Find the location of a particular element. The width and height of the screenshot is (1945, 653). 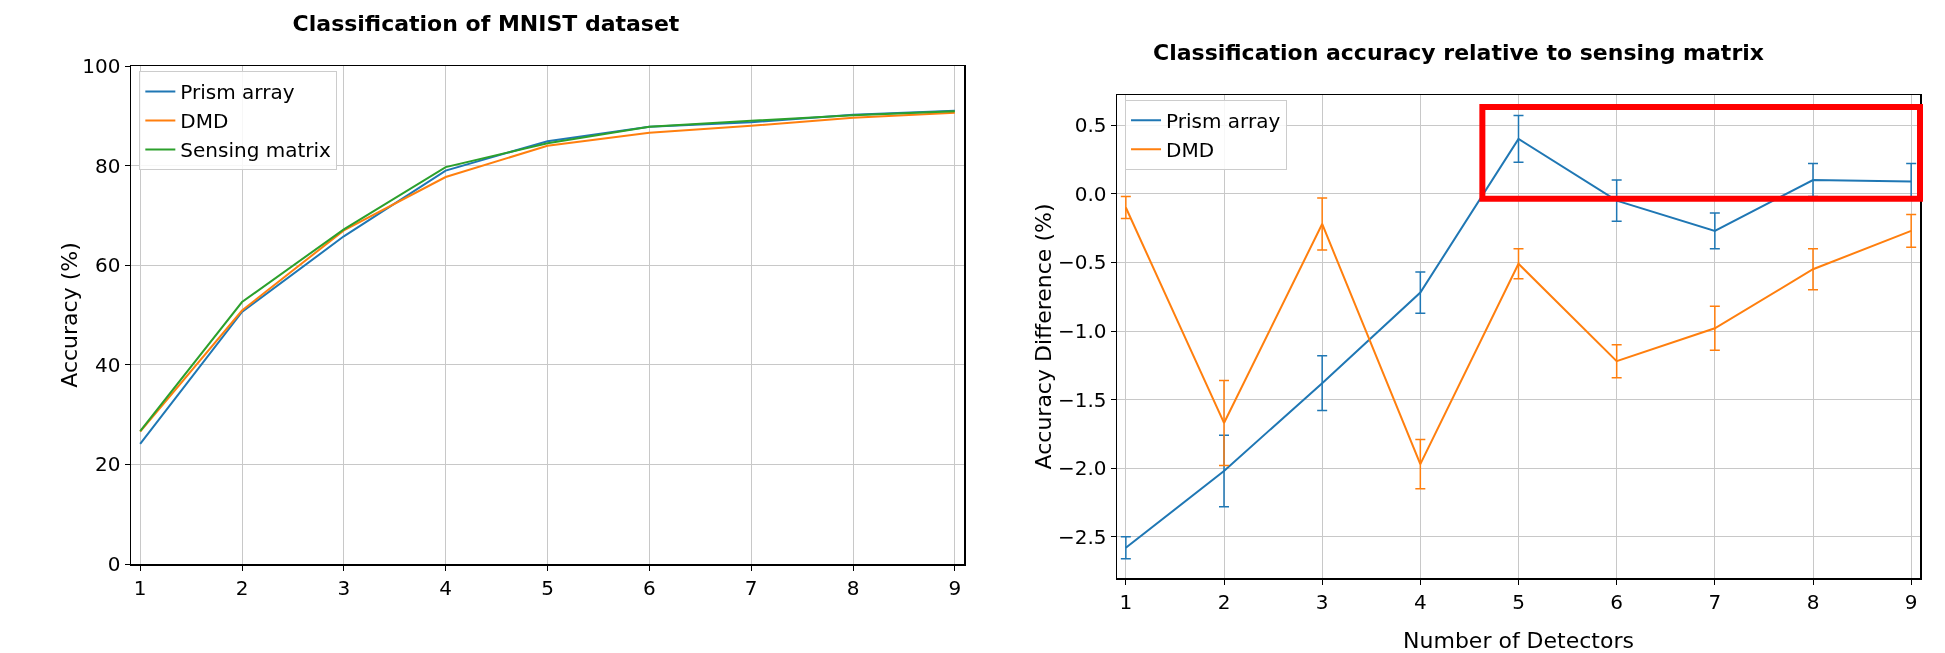

y-tick-label: 40 is located at coordinates (108, 364).